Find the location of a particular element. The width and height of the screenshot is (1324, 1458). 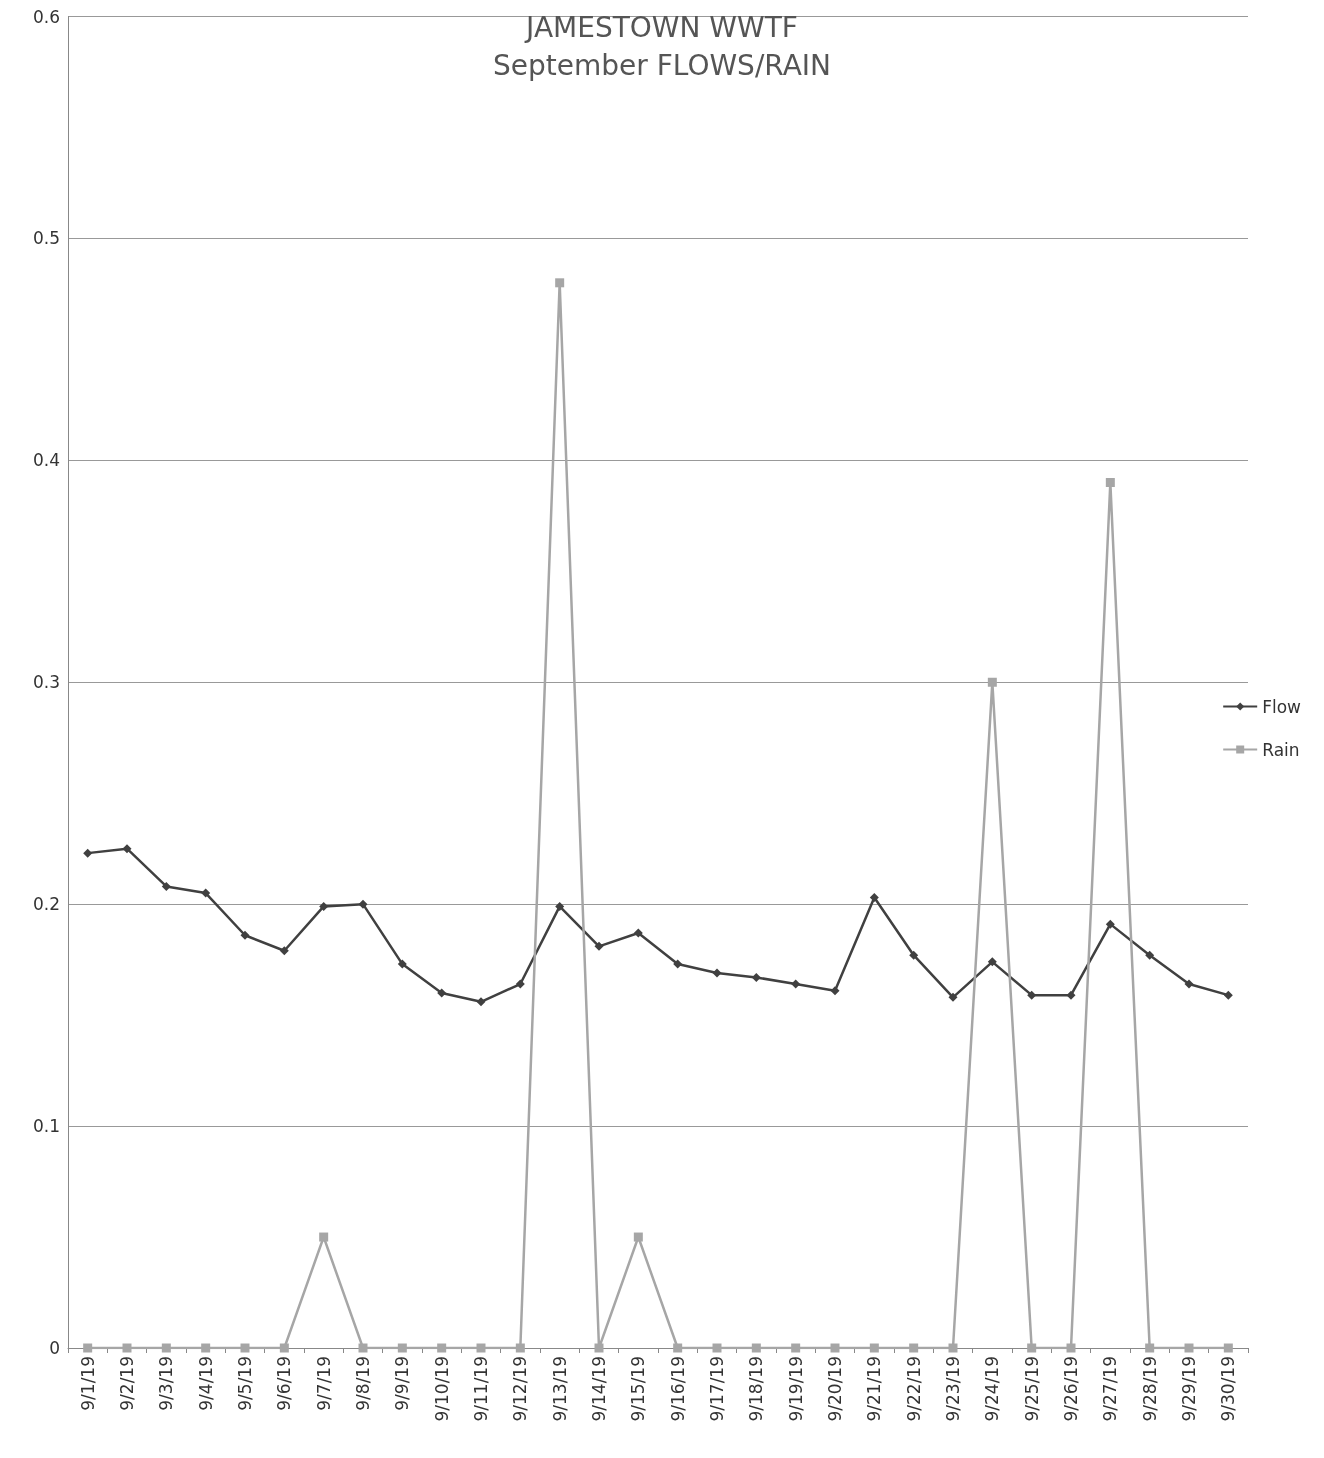

y-tick-label: 0.5 is located at coordinates (46, 238).